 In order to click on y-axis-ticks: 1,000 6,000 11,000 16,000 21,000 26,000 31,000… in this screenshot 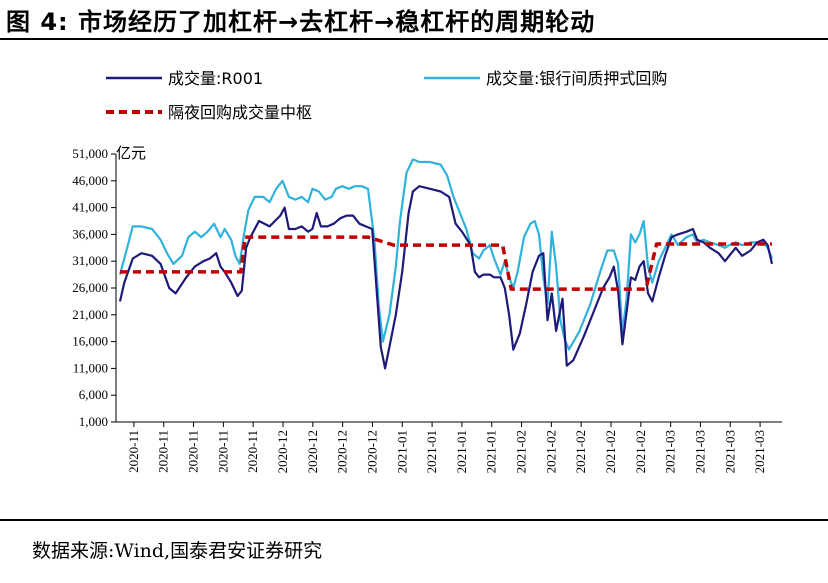, I will do `click(94, 287)`.